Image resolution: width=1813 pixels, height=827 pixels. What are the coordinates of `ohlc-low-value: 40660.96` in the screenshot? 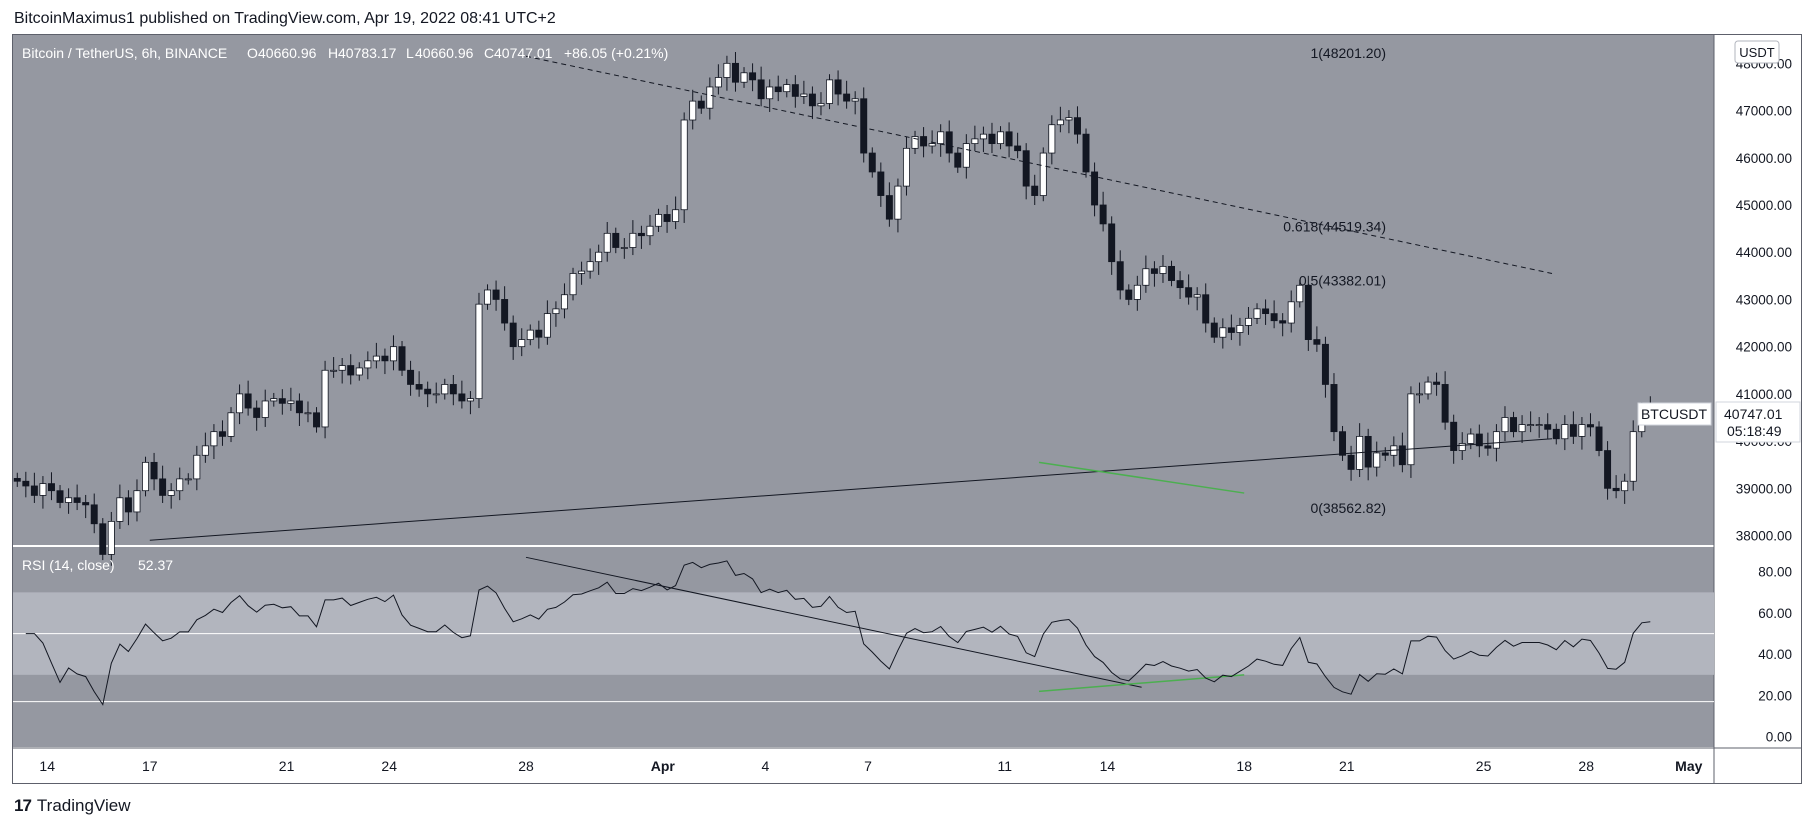 It's located at (444, 53).